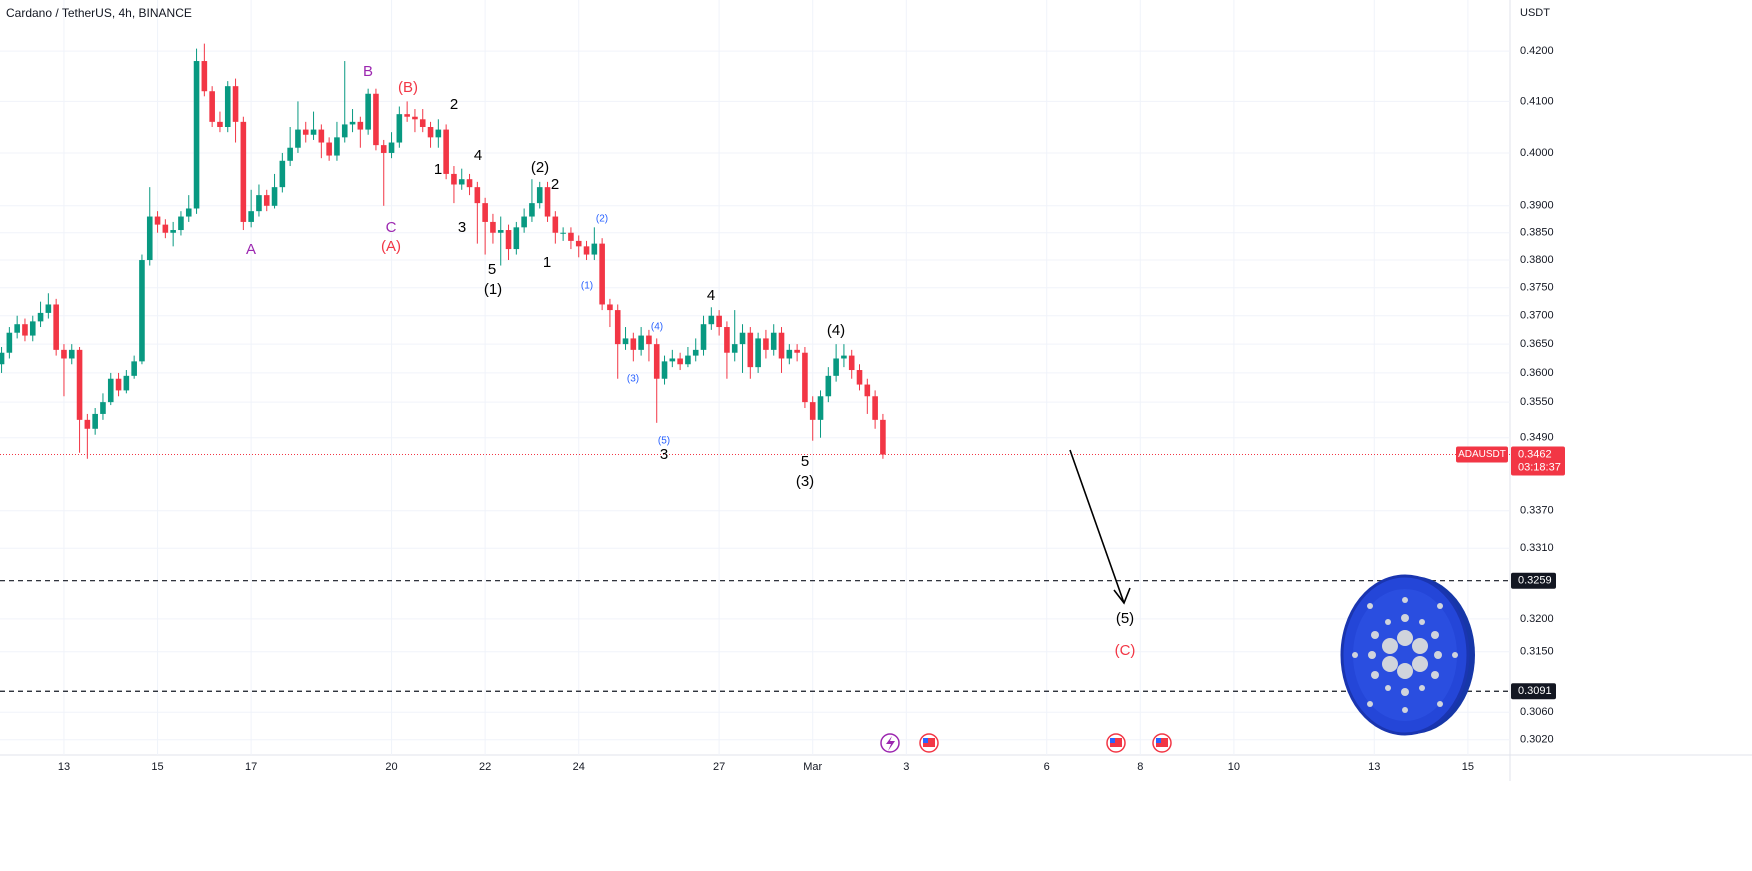 This screenshot has width=1752, height=871. What do you see at coordinates (1537, 51) in the screenshot?
I see `y-tick-label: 0.4200` at bounding box center [1537, 51].